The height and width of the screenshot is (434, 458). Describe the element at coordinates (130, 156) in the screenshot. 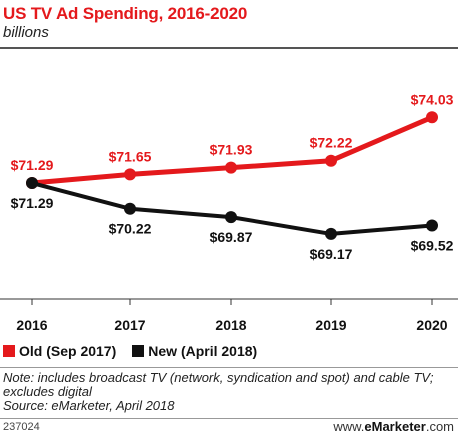

I see `data-label-old: $71.65` at that location.